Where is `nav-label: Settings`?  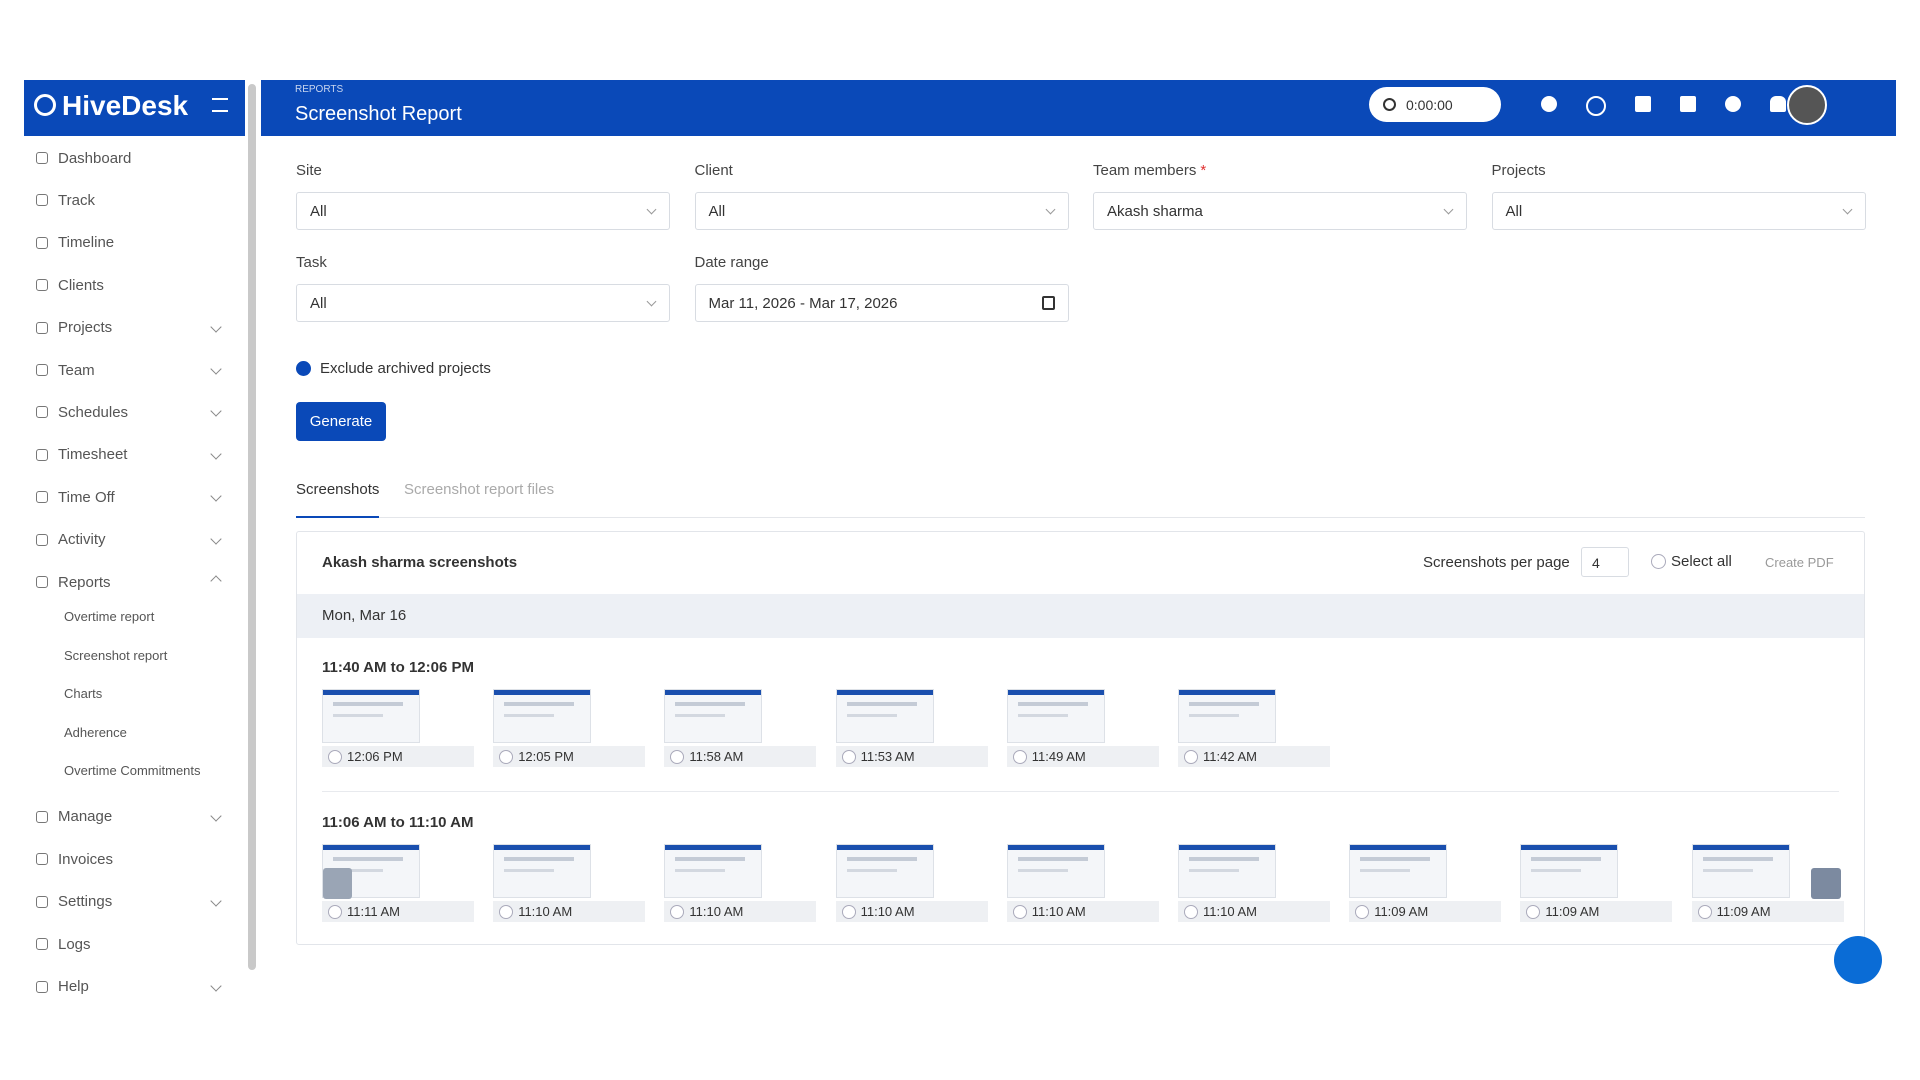
nav-label: Settings is located at coordinates (85, 902).